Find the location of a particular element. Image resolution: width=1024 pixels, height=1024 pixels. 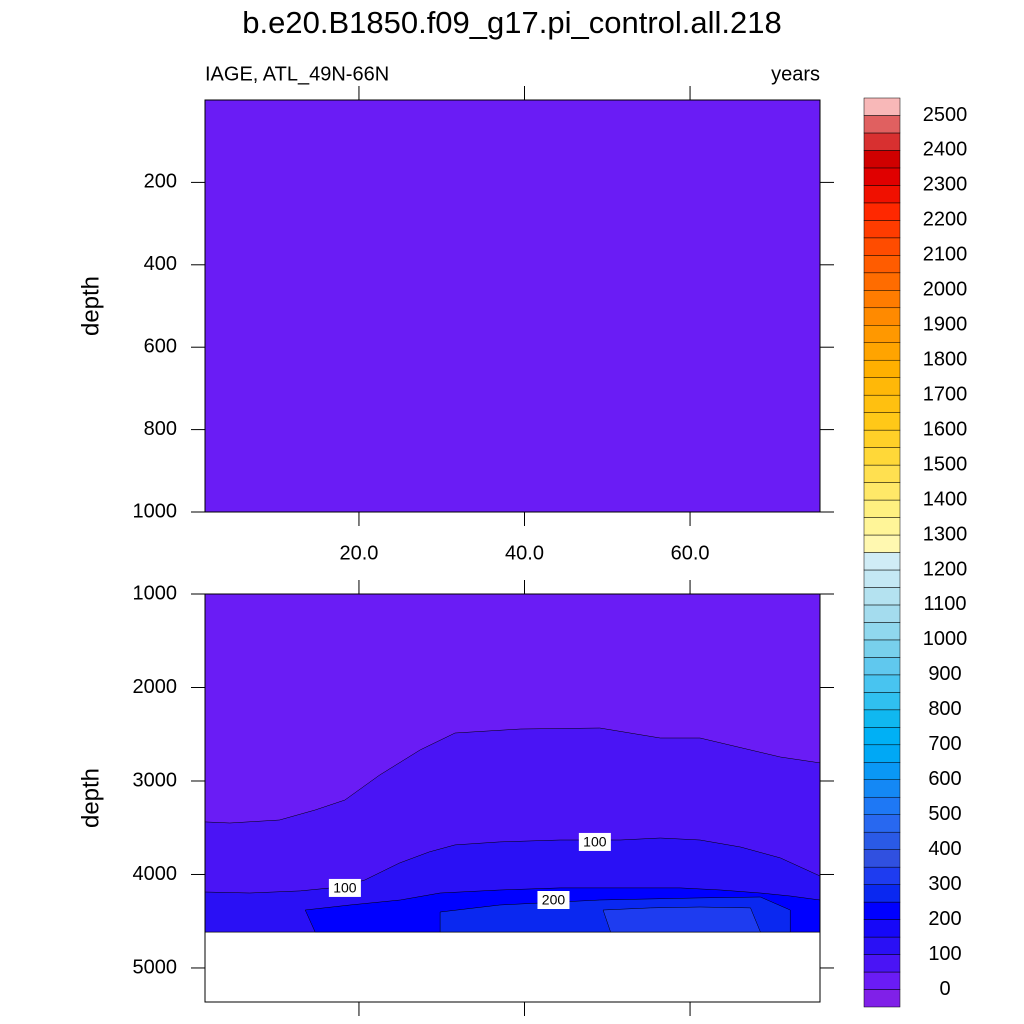

y-tick-label: 600 is located at coordinates (160, 346).